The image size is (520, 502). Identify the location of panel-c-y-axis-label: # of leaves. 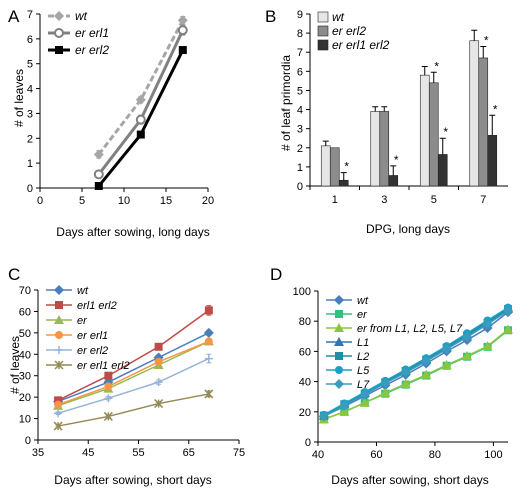
(15, 365).